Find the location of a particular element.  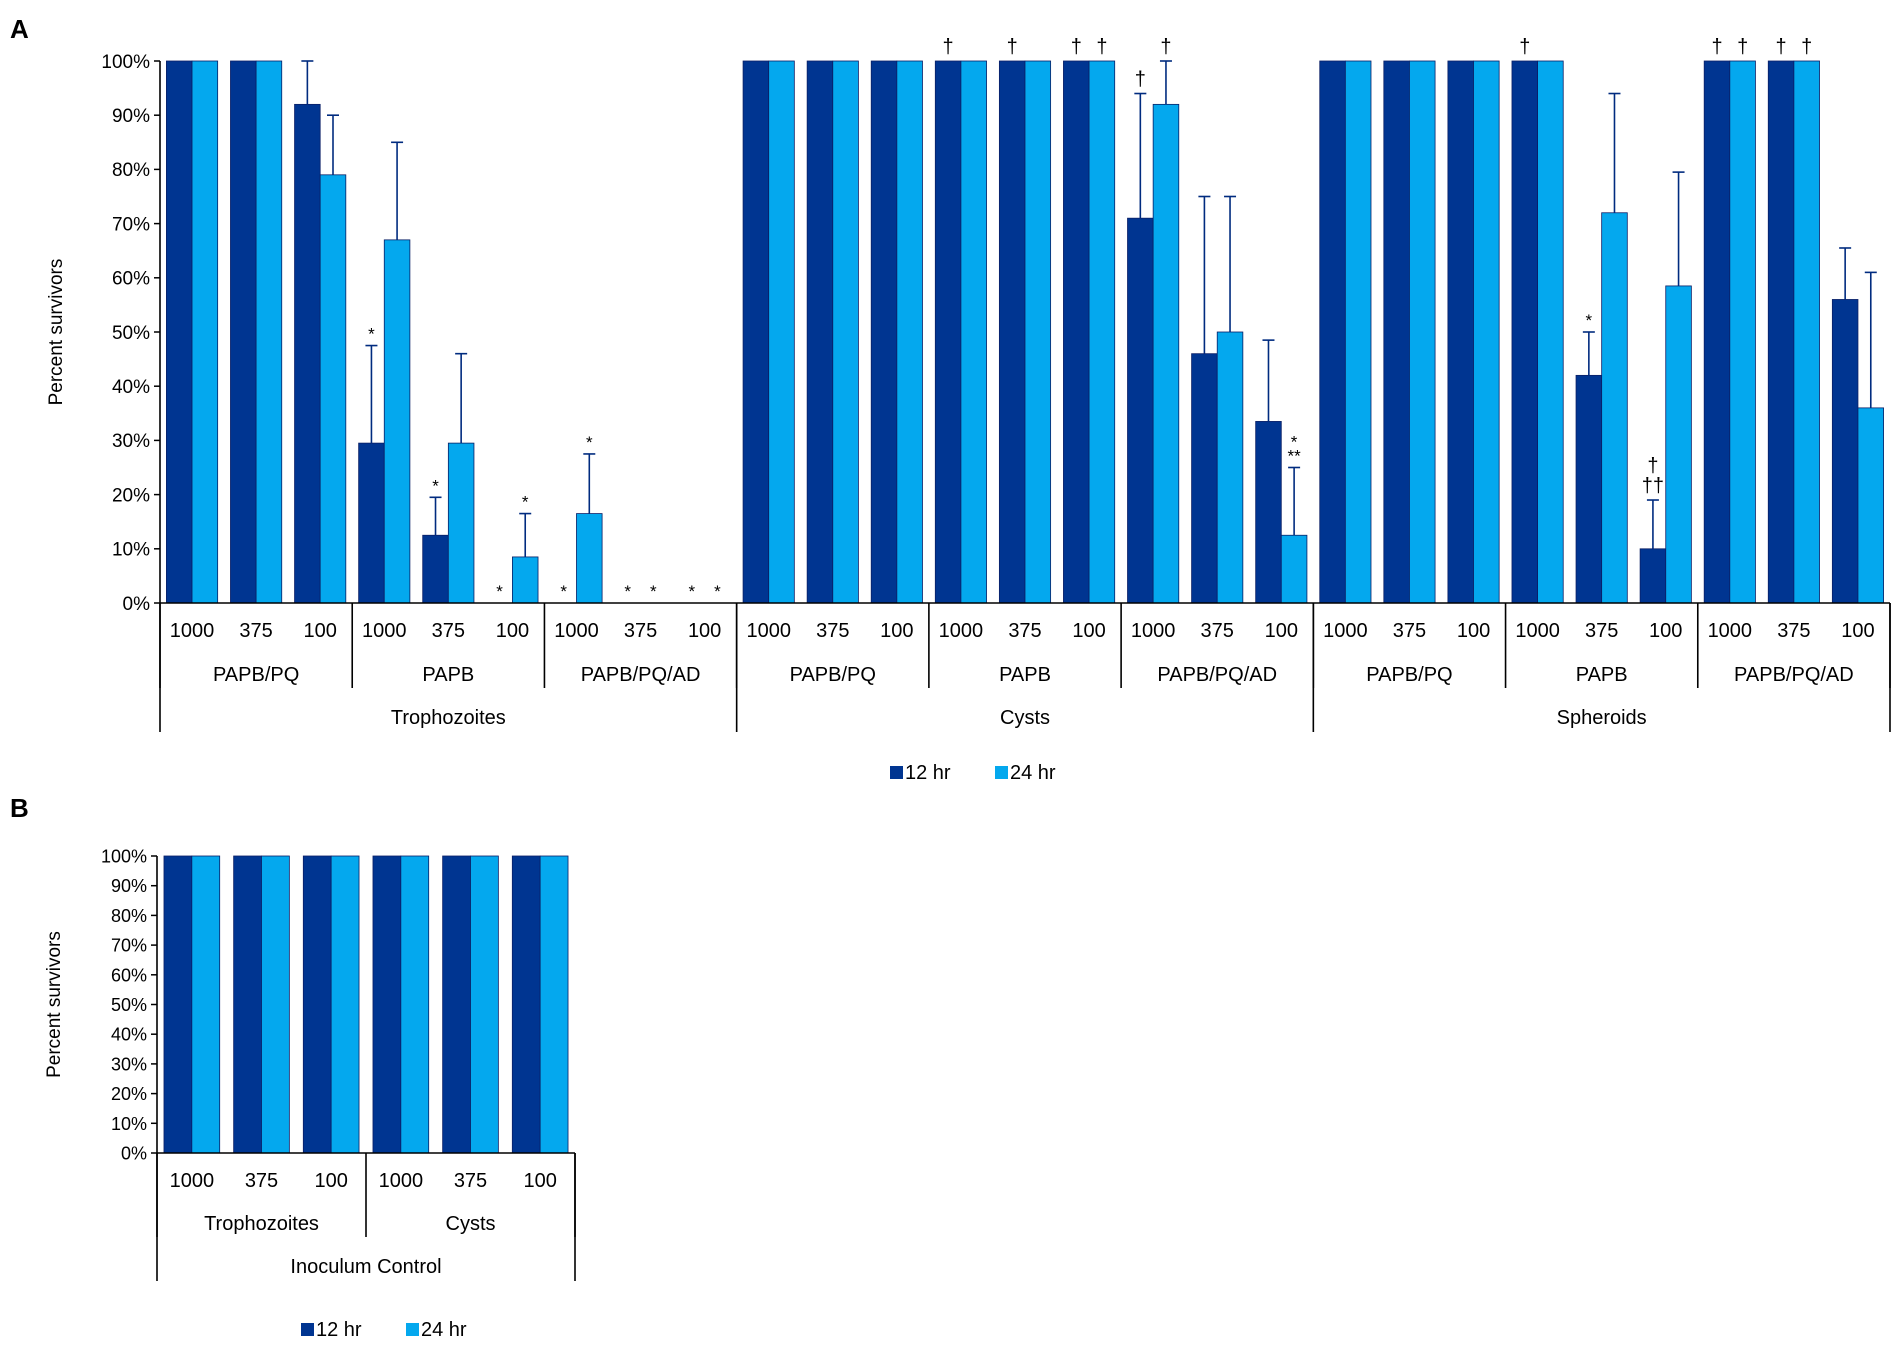

y-tick-label: 30% is located at coordinates (131, 441).